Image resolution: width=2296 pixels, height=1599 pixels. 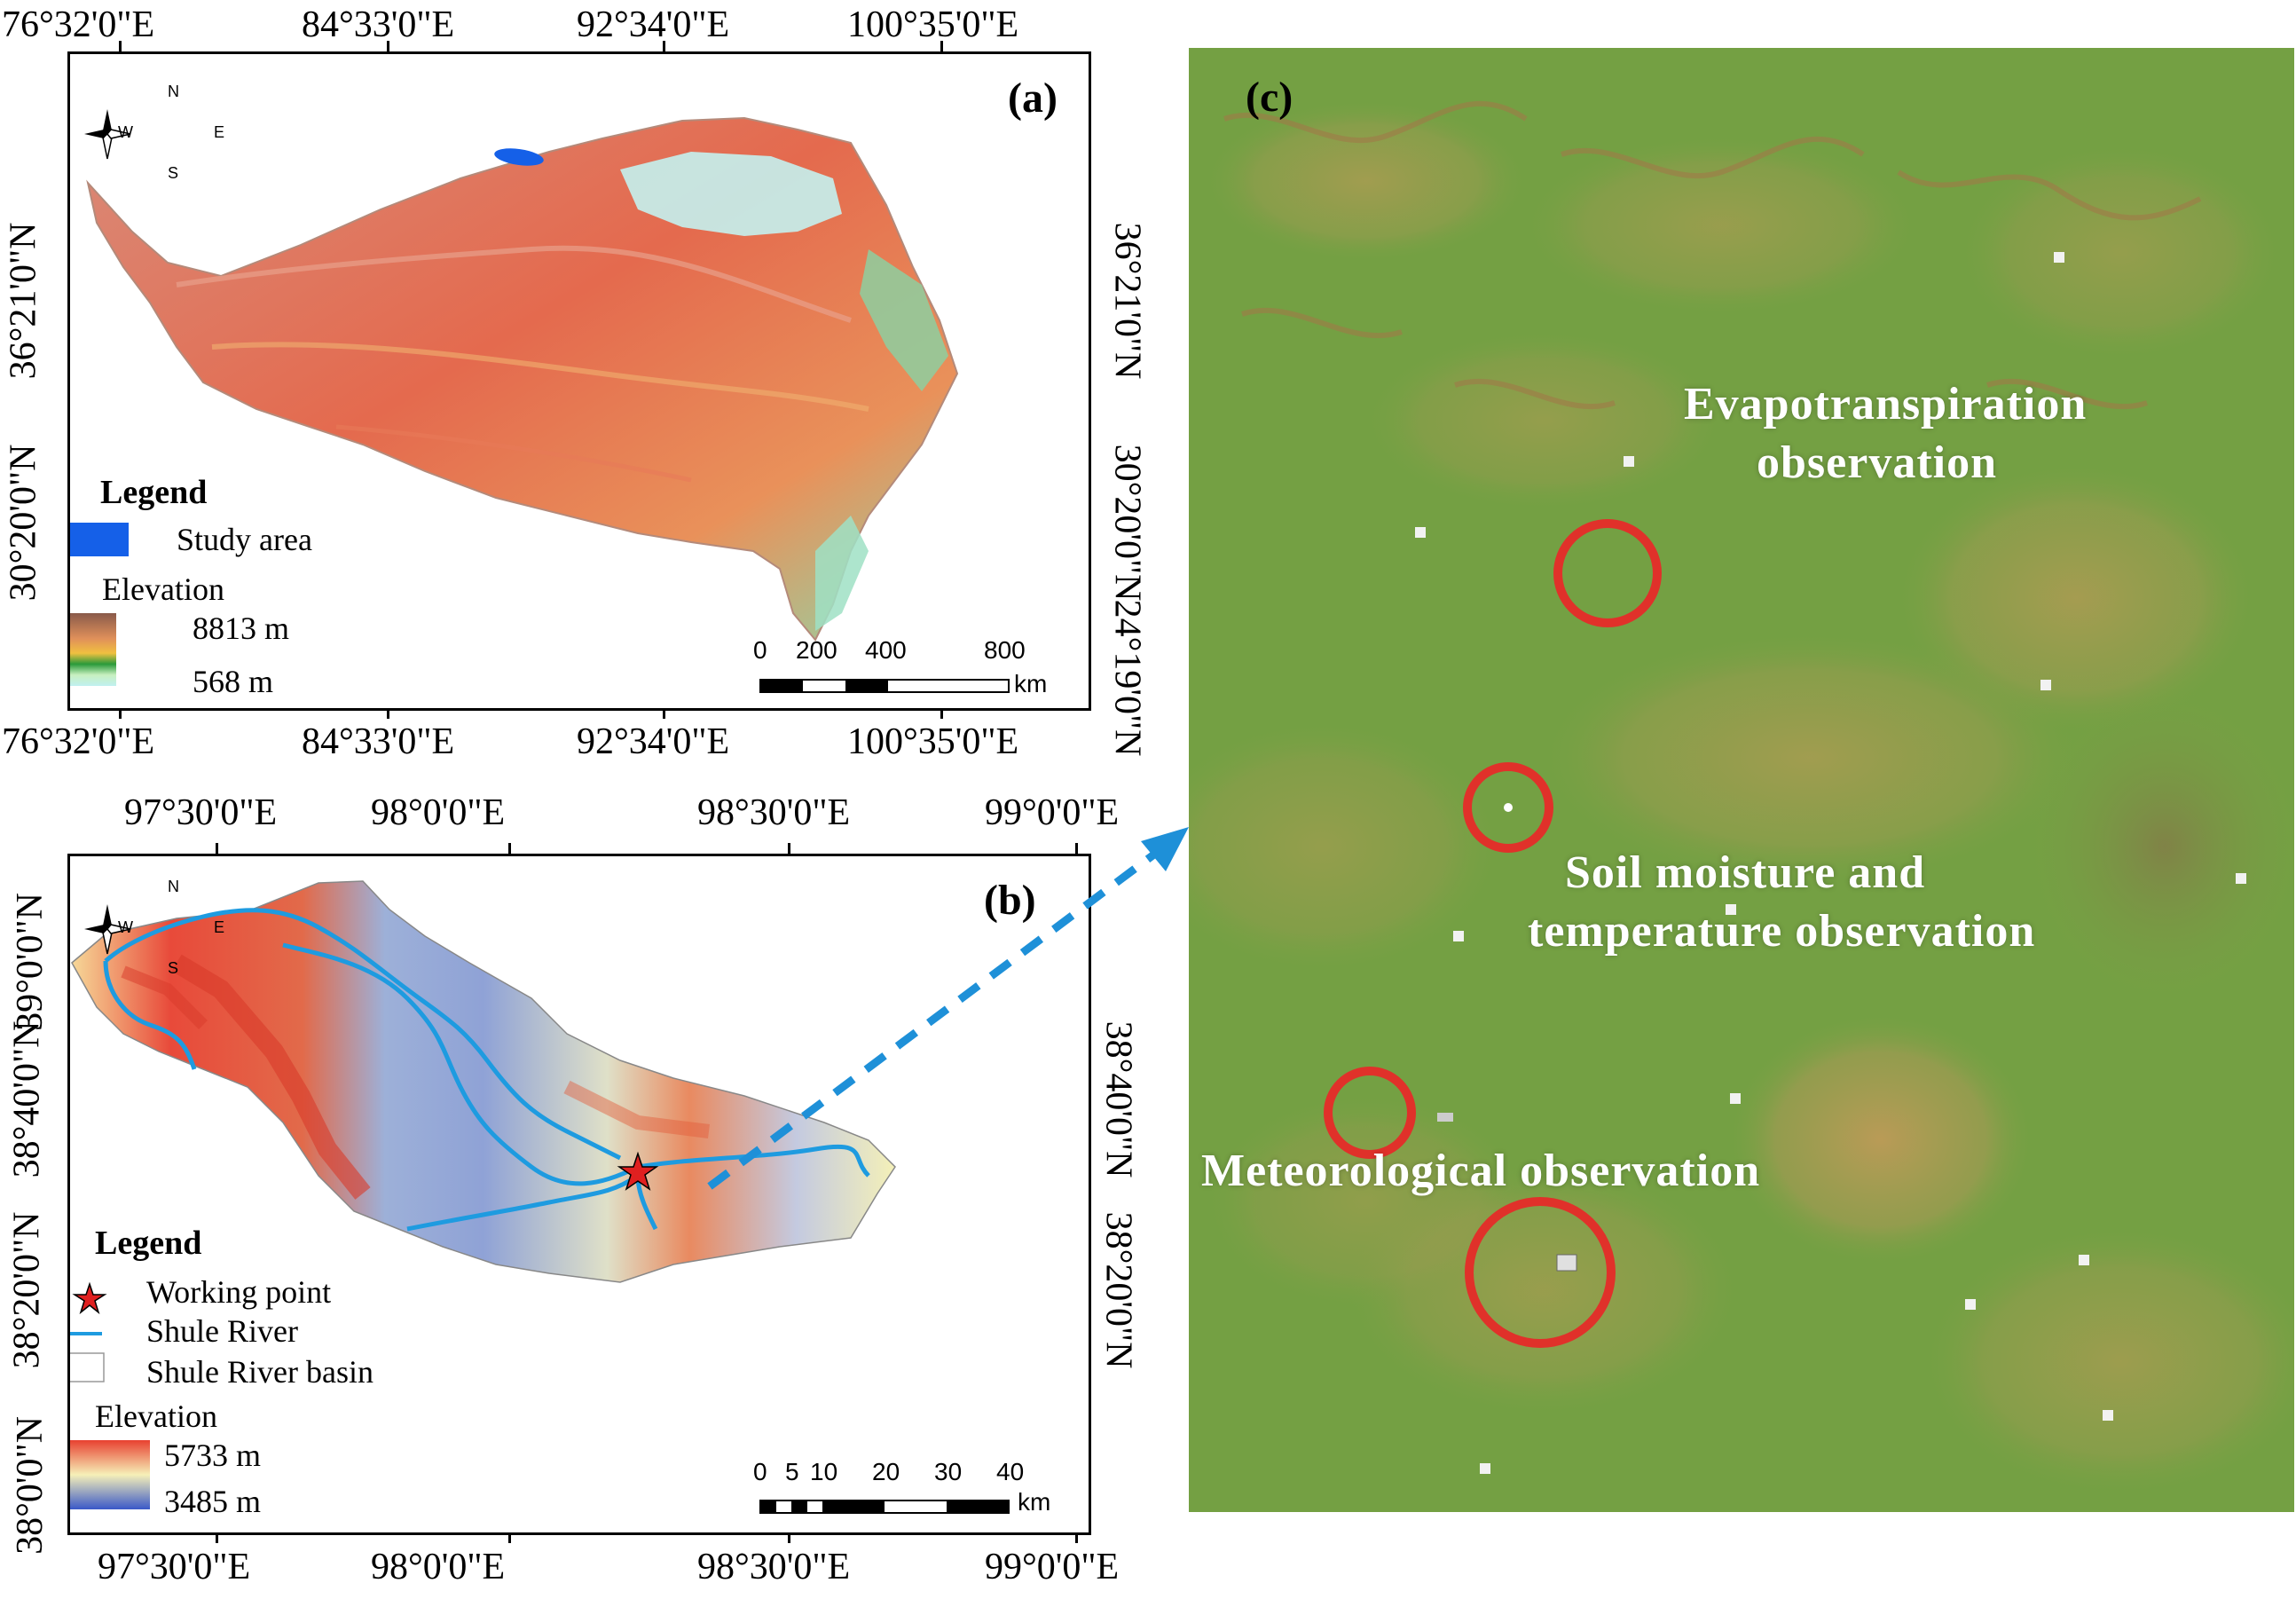 I want to click on soil-label-line1: Soil moisture and, so click(x=1745, y=873).